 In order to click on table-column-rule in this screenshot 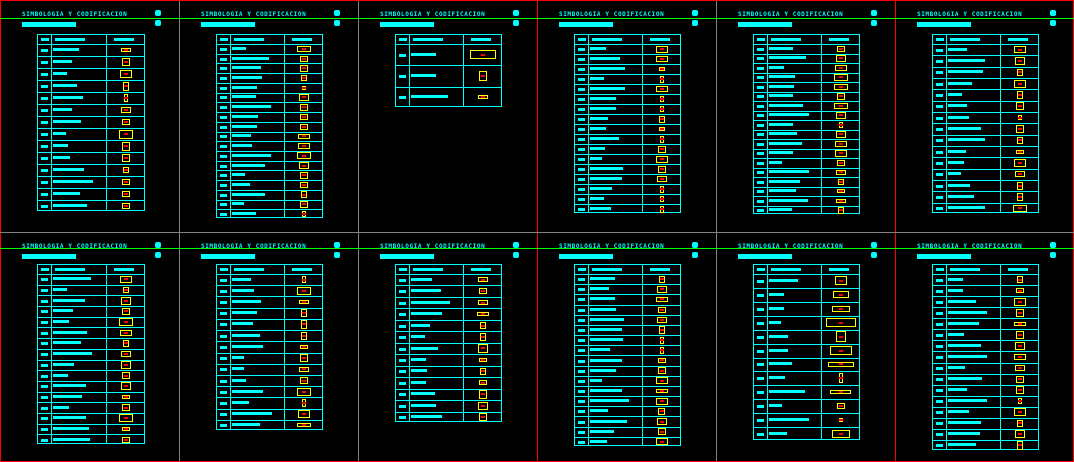, I will do `click(106, 122)`.